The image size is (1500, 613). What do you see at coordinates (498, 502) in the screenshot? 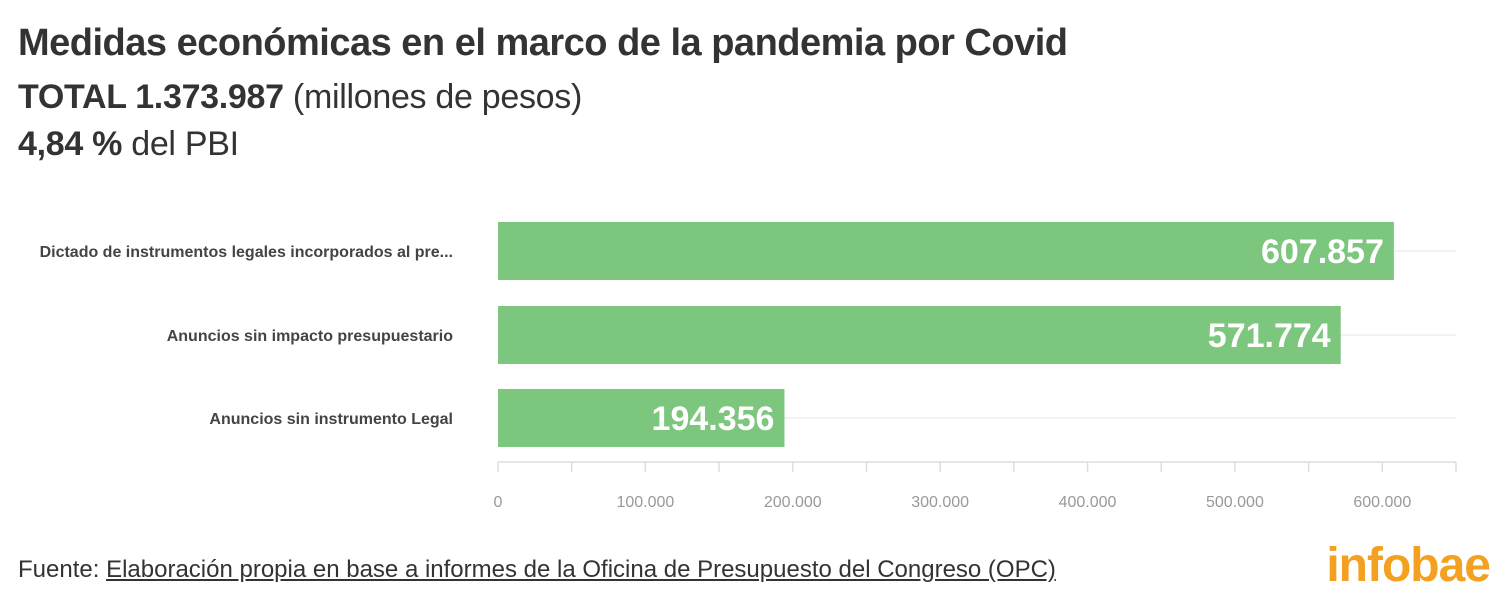
I see `x-tick-label: 0` at bounding box center [498, 502].